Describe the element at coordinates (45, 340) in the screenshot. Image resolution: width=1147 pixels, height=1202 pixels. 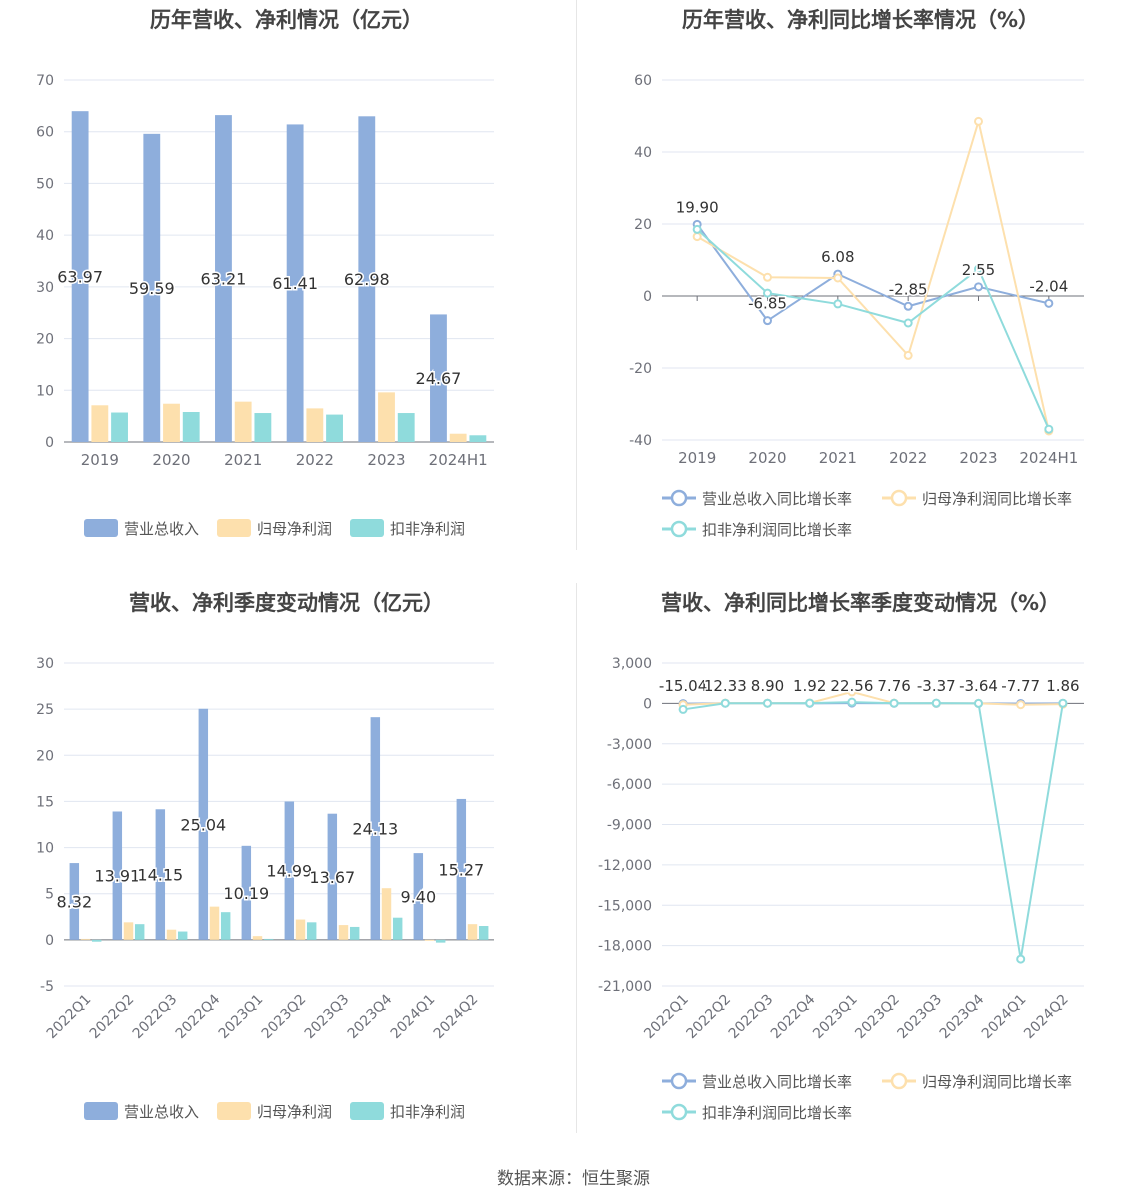
I see `y-tick-label: 20` at that location.